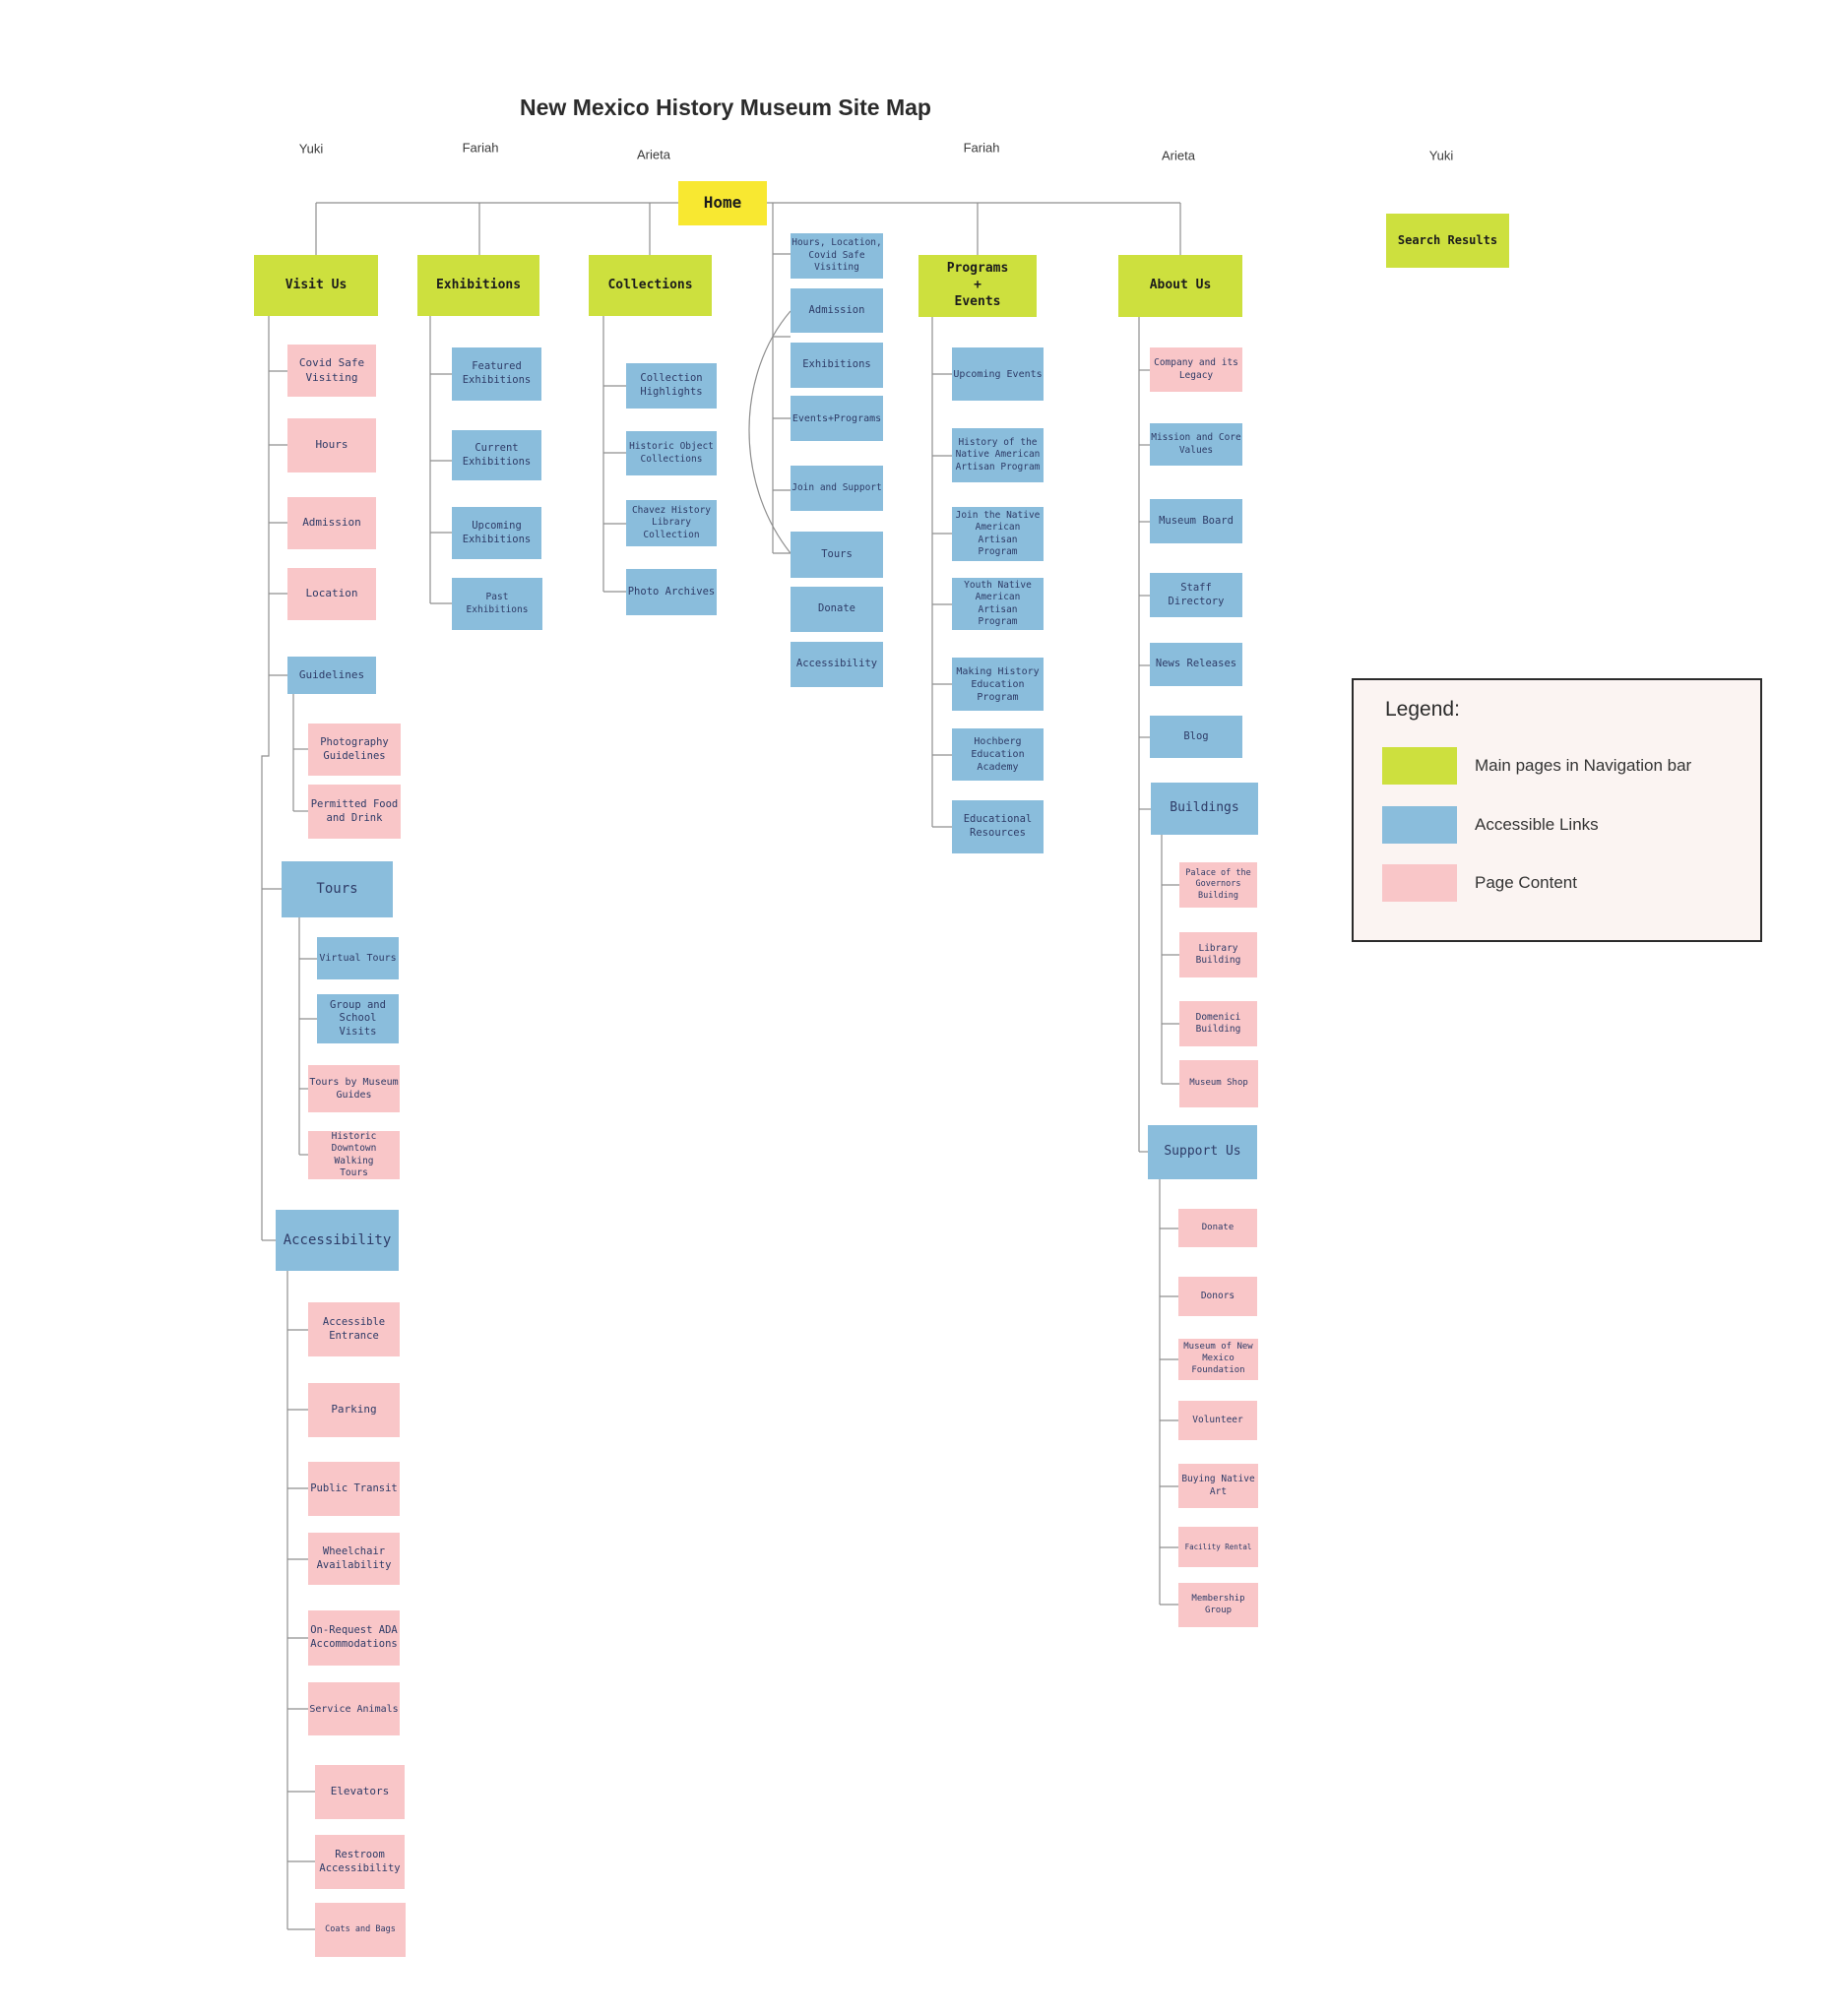  Describe the element at coordinates (1419, 766) in the screenshot. I see `legend-swatch-nav-pages` at that location.